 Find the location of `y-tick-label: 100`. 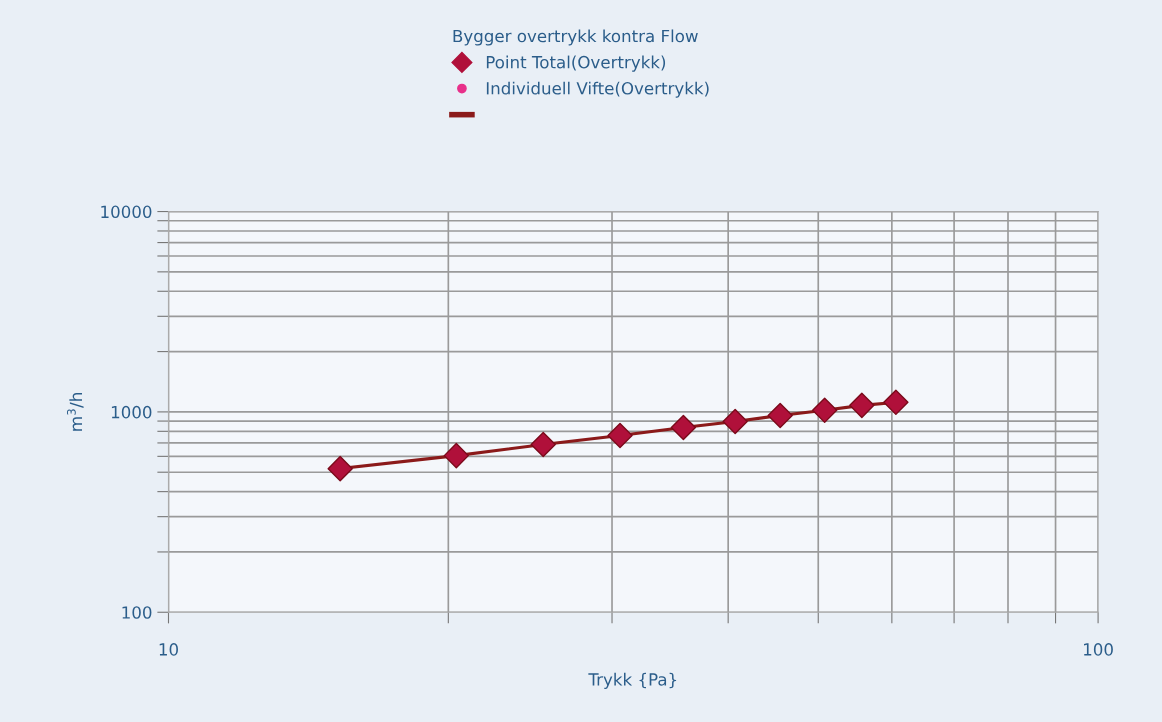

y-tick-label: 100 is located at coordinates (137, 612).